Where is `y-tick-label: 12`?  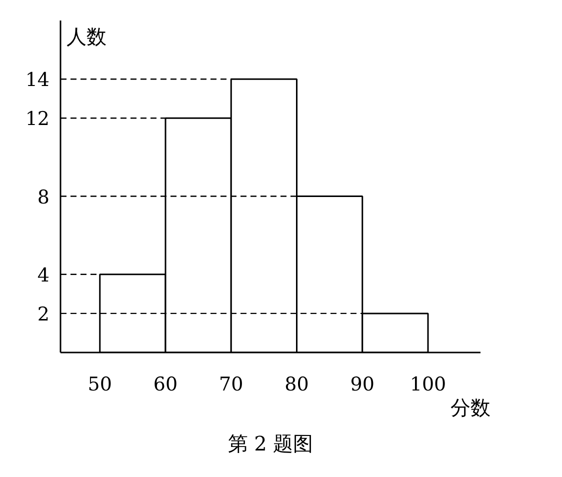
y-tick-label: 12 is located at coordinates (37, 119).